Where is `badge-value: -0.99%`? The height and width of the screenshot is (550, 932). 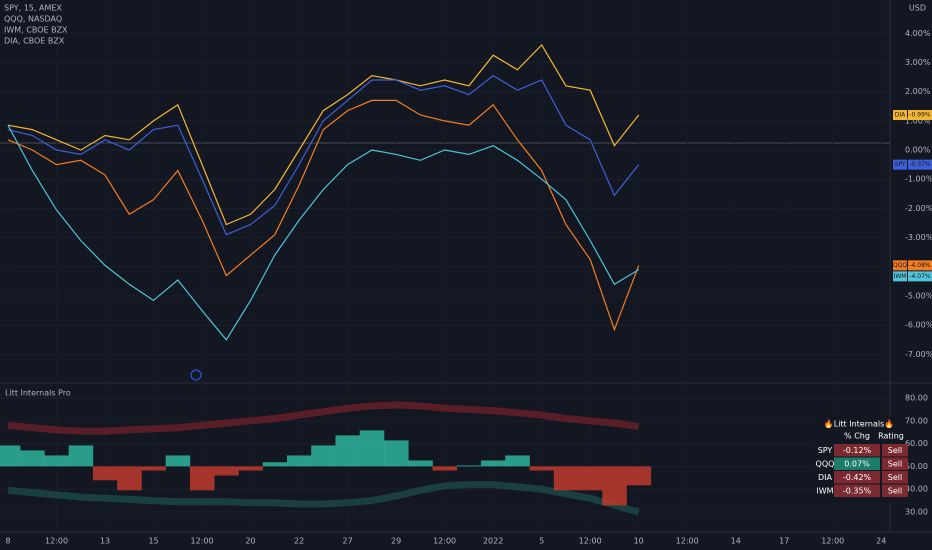 badge-value: -0.99% is located at coordinates (920, 115).